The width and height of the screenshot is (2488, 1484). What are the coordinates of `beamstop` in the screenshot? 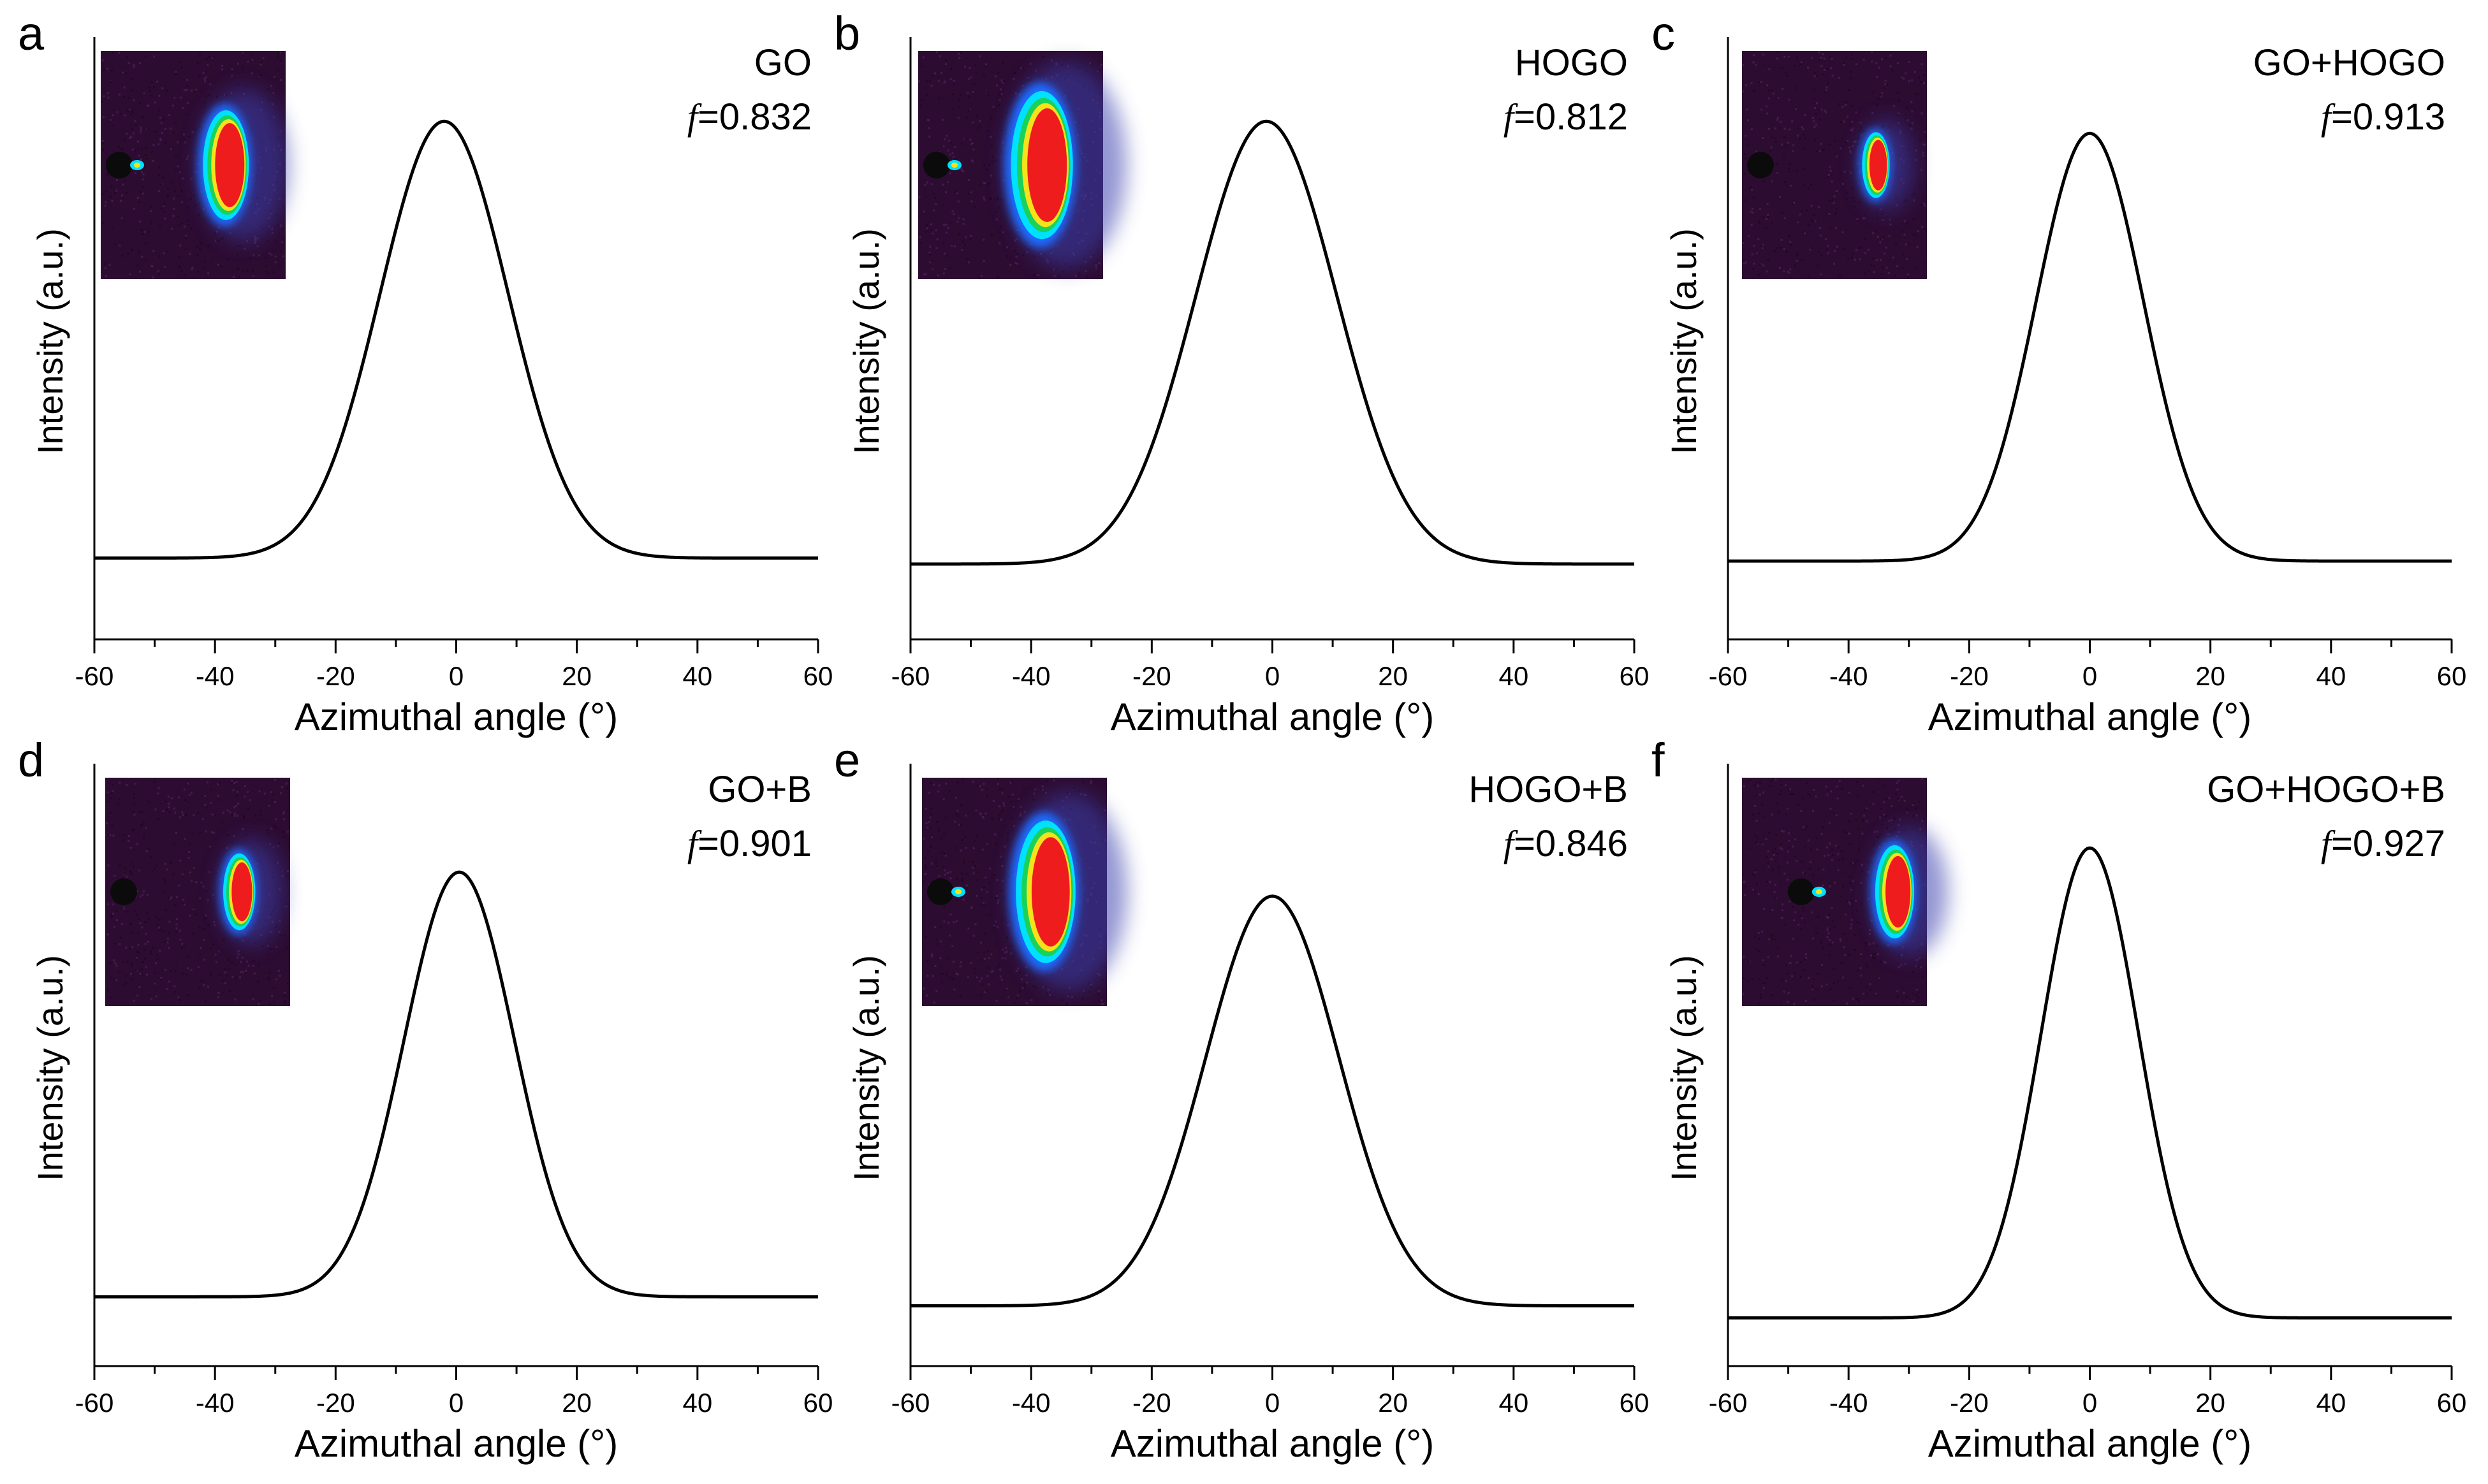 It's located at (936, 165).